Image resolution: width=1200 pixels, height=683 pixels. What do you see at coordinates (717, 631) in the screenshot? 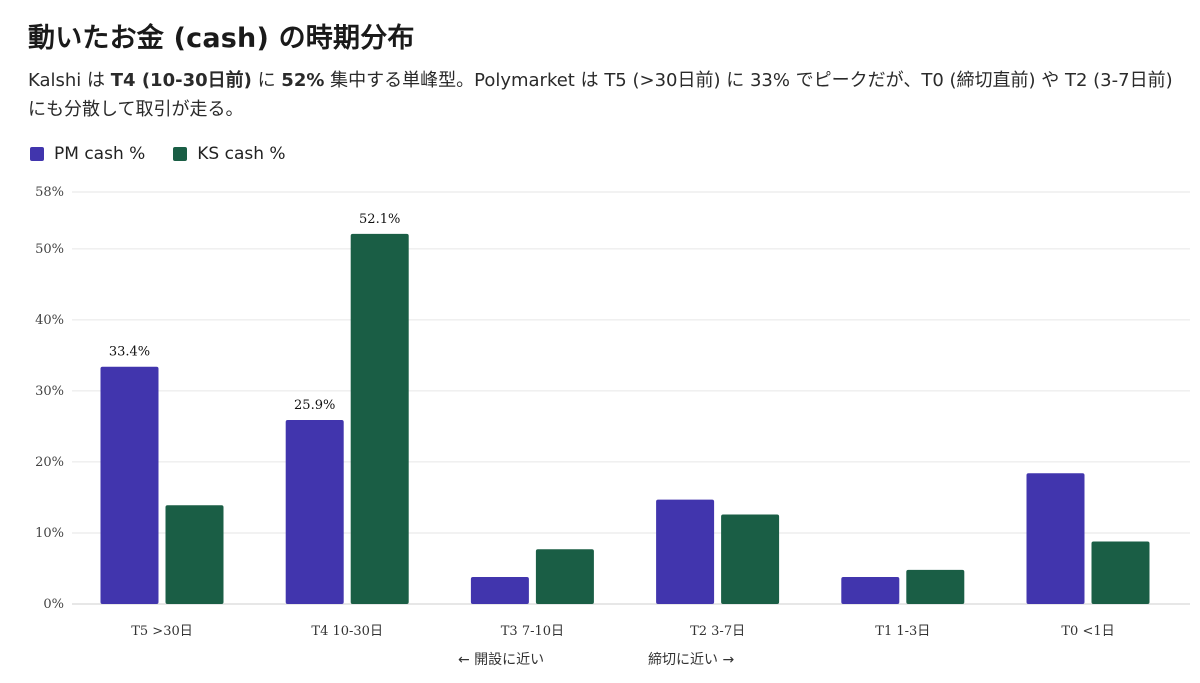
I see `x-tick-label: T2 3-7日` at bounding box center [717, 631].